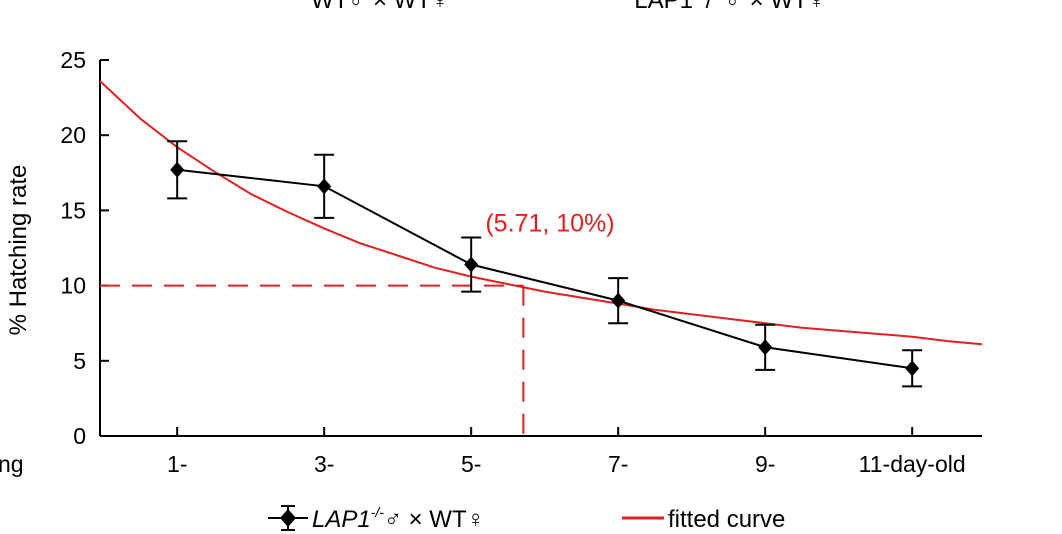  What do you see at coordinates (73, 60) in the screenshot?
I see `y-tick-label-25: 25` at bounding box center [73, 60].